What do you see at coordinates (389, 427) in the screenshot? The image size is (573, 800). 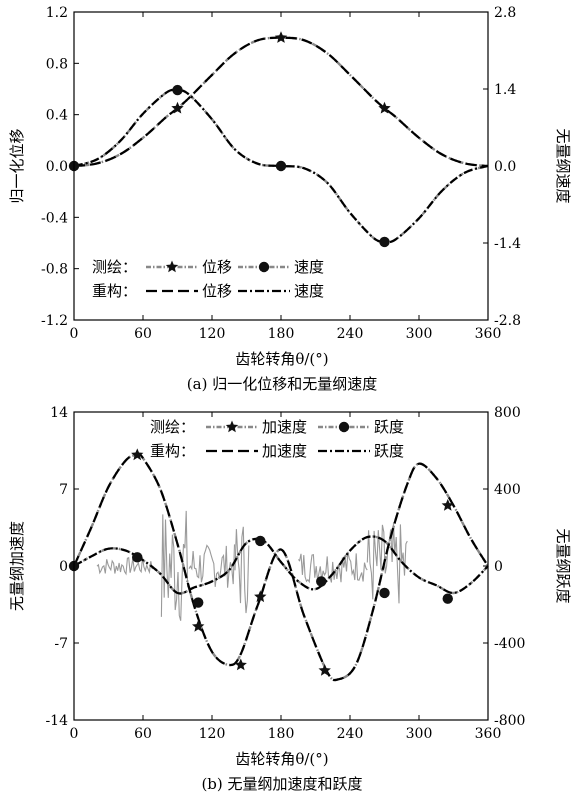 I see `panel-b-legend-entry-2: 跃度` at bounding box center [389, 427].